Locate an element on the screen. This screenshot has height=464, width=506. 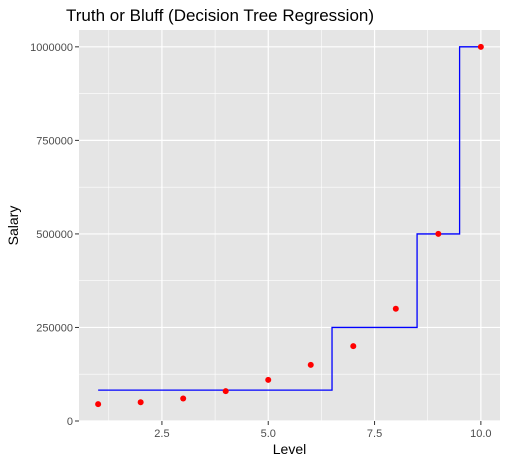
y-tick-labels: 0 250000 500000 750000 1000000 is located at coordinates (51, 235).